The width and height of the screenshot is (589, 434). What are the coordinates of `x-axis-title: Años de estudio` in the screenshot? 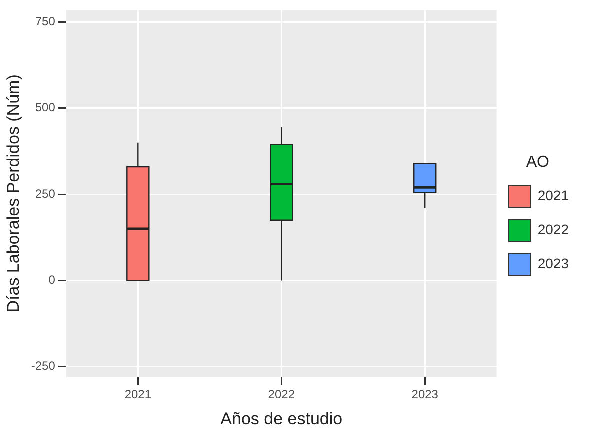 It's located at (281, 418).